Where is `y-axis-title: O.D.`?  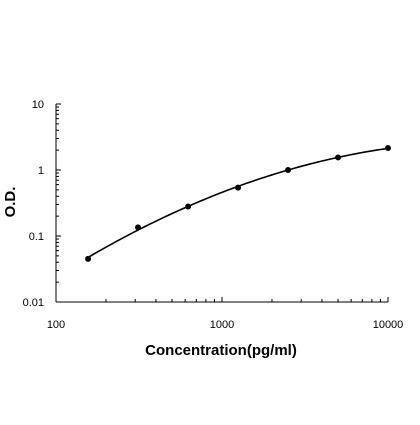 y-axis-title: O.D. is located at coordinates (10, 202).